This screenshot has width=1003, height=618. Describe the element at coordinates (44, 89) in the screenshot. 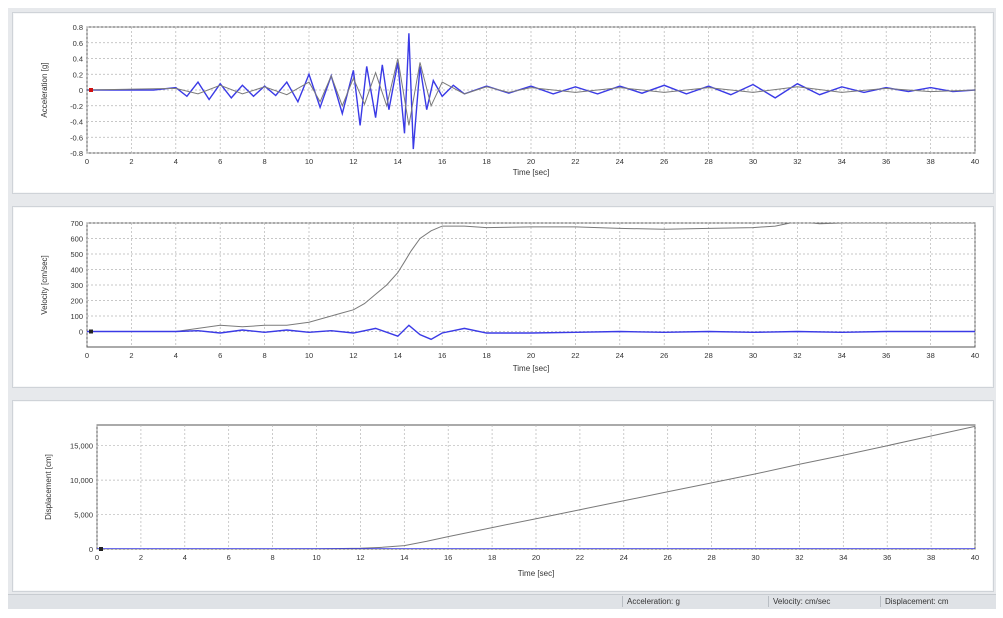

I see `y-axis-title: Acceleration [g]` at that location.